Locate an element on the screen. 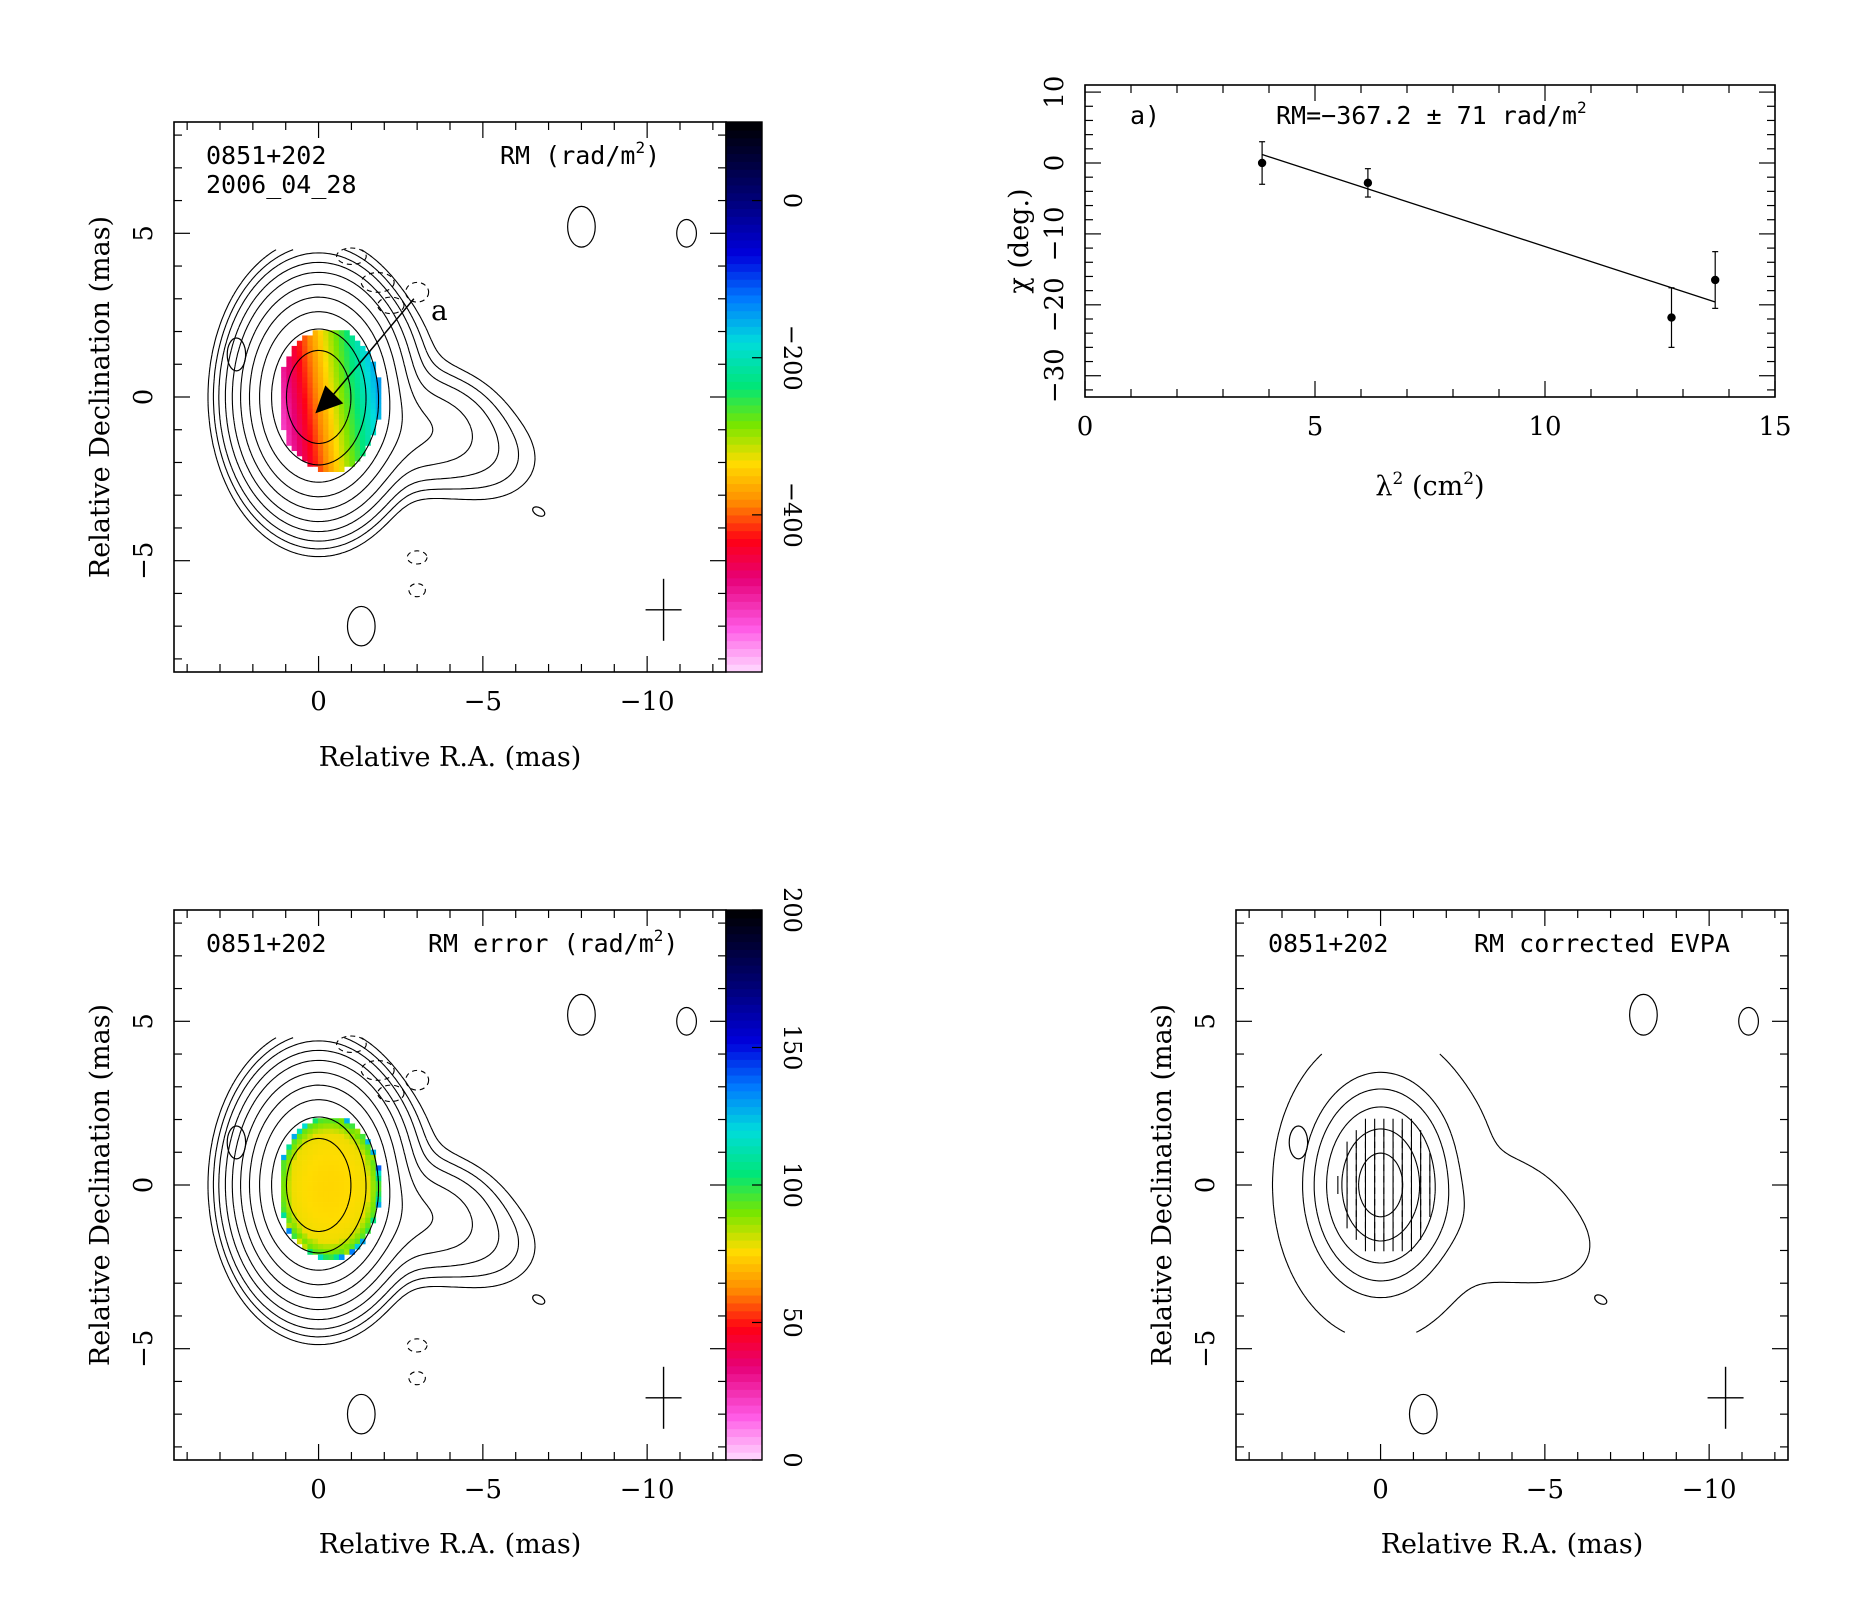 Image resolution: width=1862 pixels, height=1623 pixels. x-tick-label: −5 is located at coordinates (483, 702).